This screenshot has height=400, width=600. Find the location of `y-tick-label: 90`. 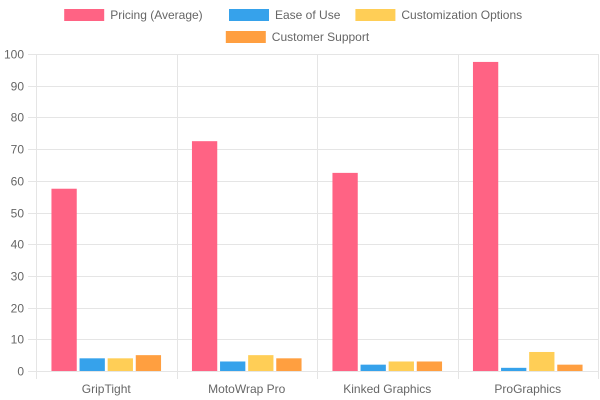

y-tick-label: 90 is located at coordinates (18, 87).